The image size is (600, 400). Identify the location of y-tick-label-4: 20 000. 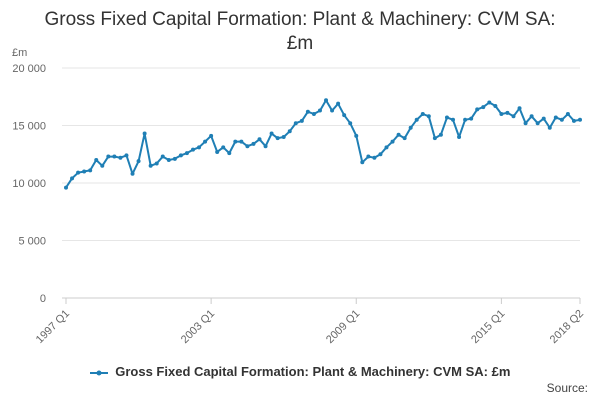
(29, 69).